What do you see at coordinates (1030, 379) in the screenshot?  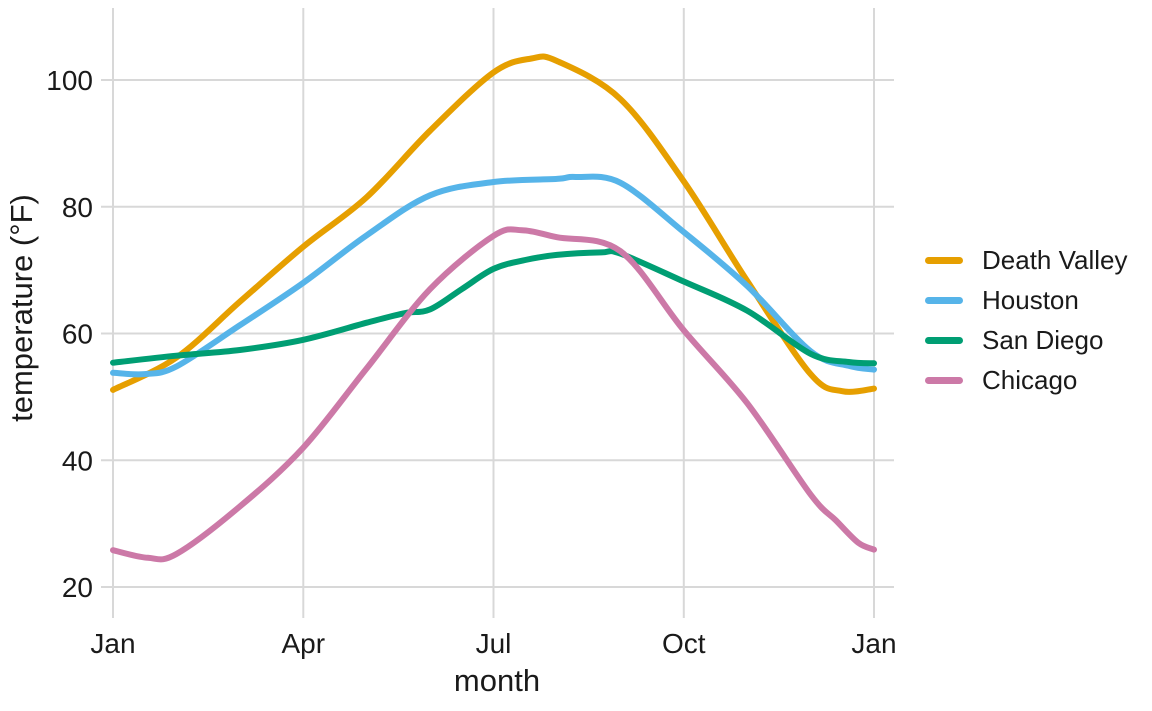 I see `legend-label-chicago: Chicago` at bounding box center [1030, 379].